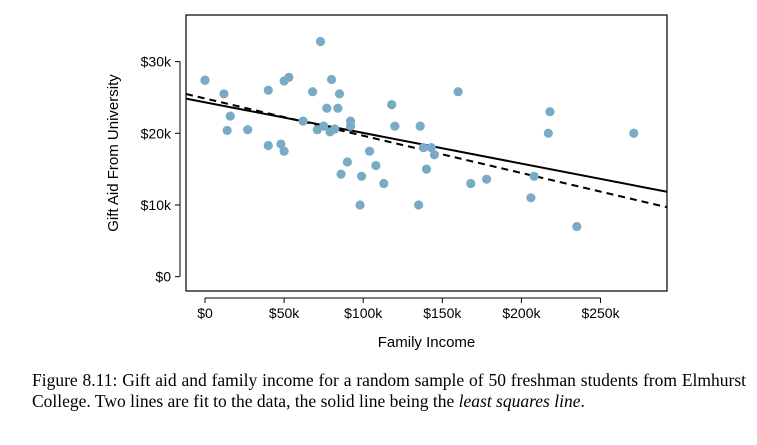 The image size is (757, 445). What do you see at coordinates (521, 313) in the screenshot?
I see `x-tick-label: $200k` at bounding box center [521, 313].